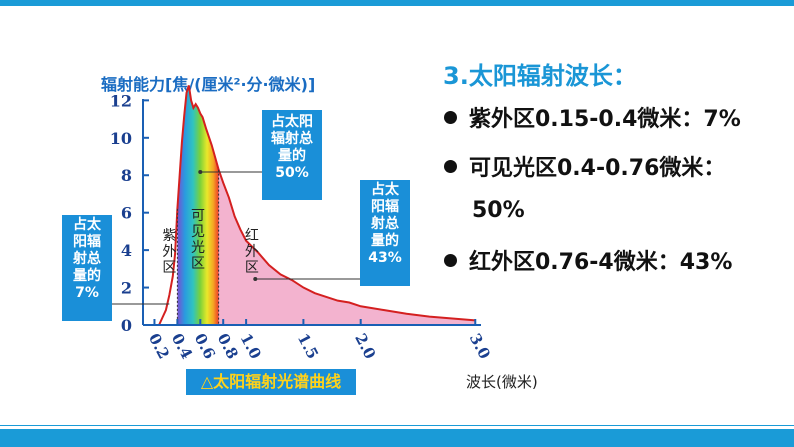 This screenshot has width=794, height=447. I want to click on bullet-item-uv: 紫外区0.15-0.4微米：7%, so click(592, 117).